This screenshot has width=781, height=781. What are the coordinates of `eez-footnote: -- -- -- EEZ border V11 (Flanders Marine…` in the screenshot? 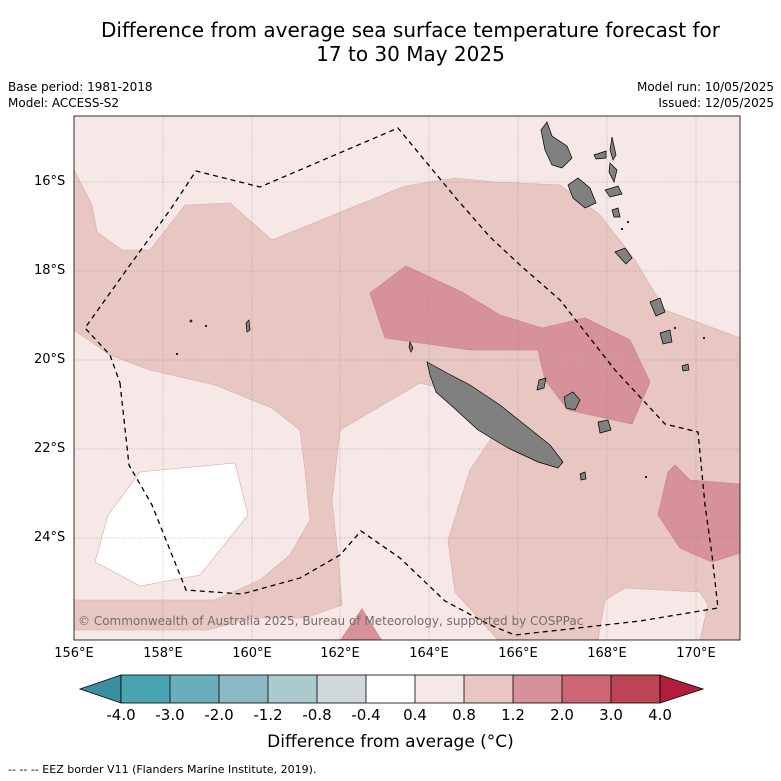 It's located at (162, 769).